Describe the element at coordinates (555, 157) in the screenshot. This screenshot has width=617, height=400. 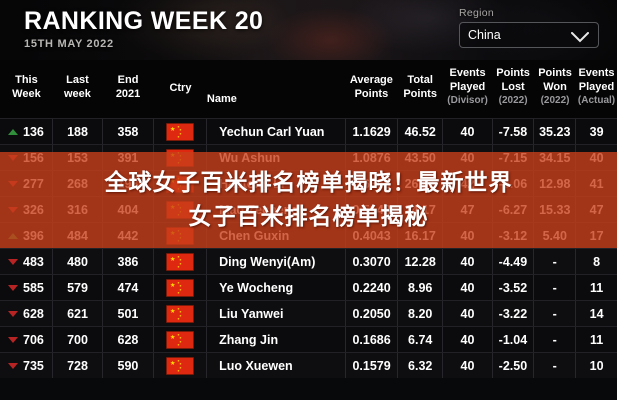
I see `cell-points-won: 34.15` at that location.